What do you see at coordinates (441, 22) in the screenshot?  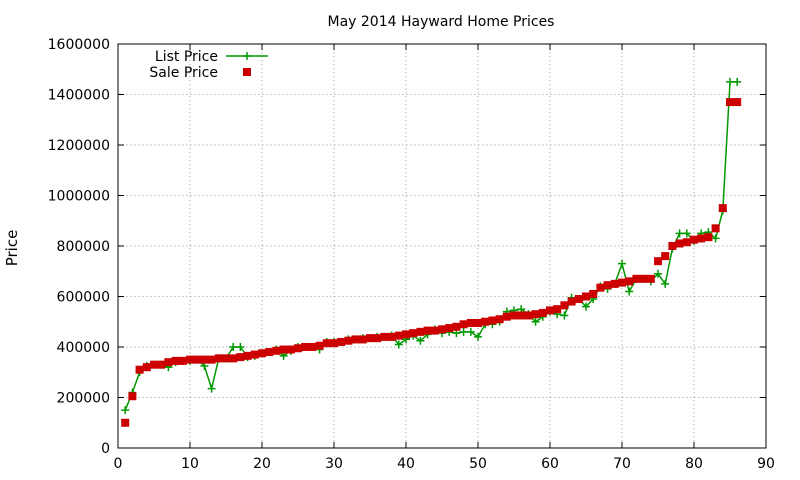 I see `chart-title: May 2014 Hayward Home Prices` at bounding box center [441, 22].